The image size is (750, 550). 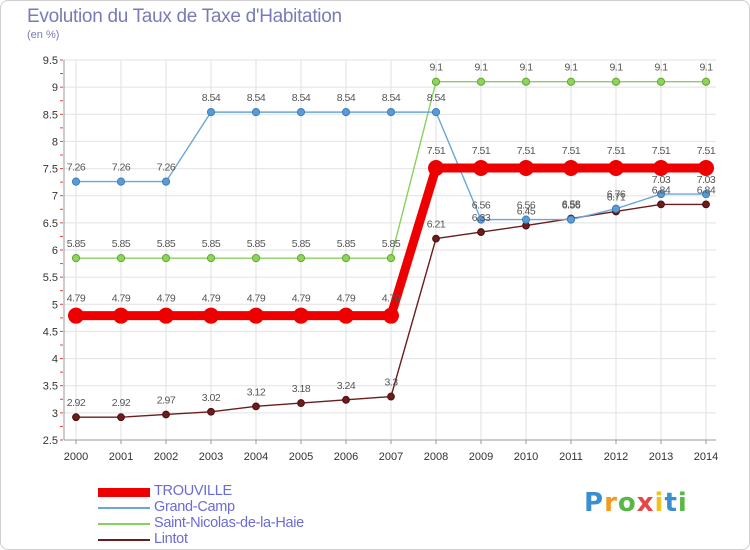 I want to click on data-label: 3.18, so click(x=301, y=389).